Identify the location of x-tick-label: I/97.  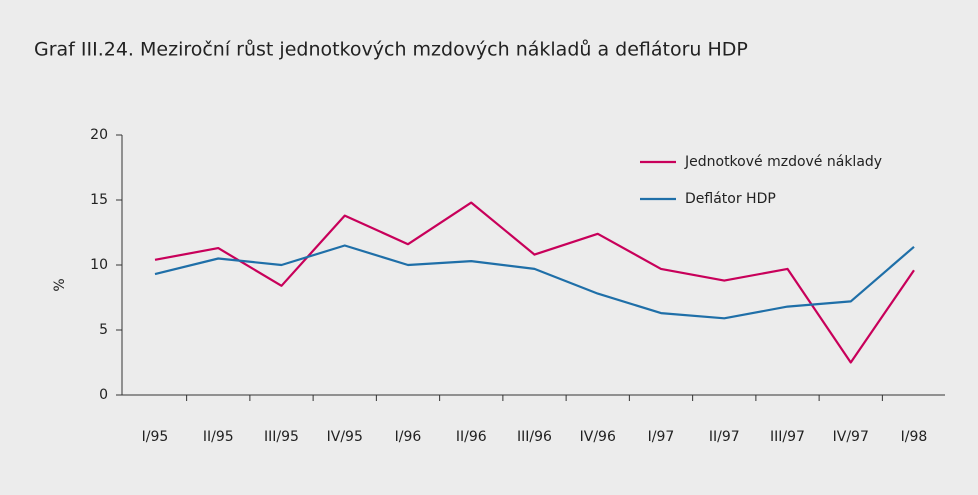
(661, 437).